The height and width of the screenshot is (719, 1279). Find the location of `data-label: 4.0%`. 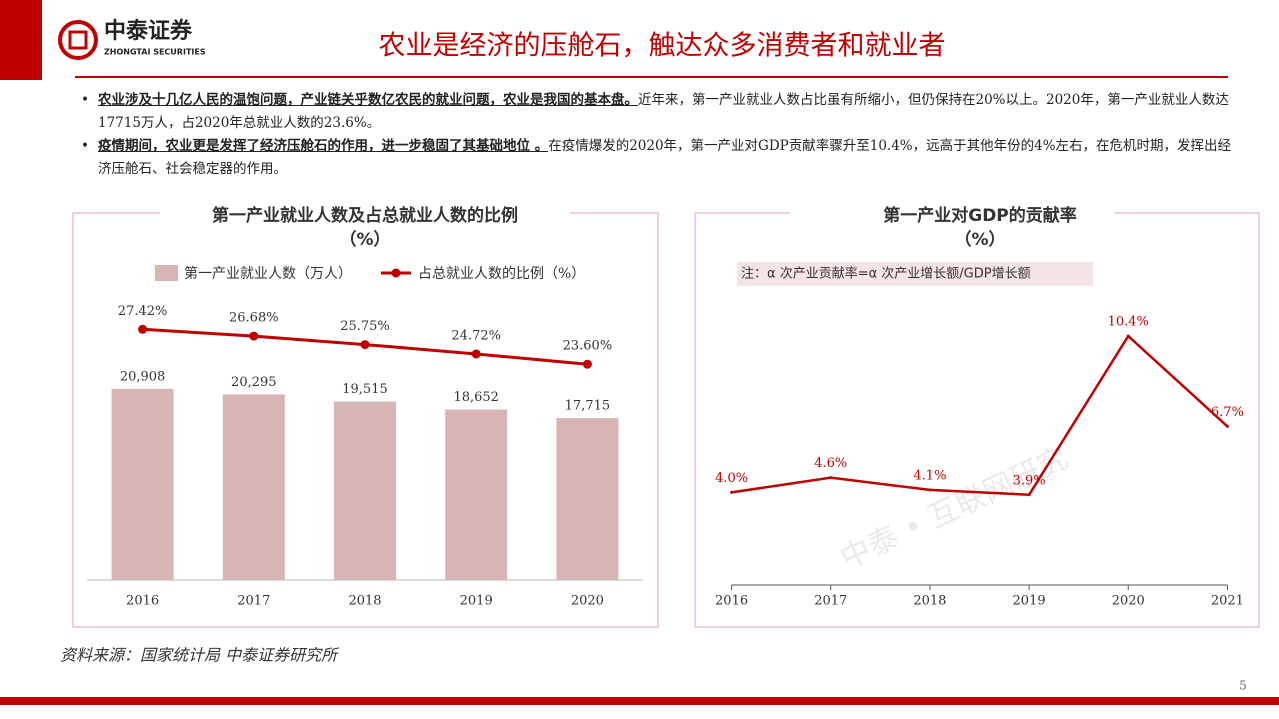

data-label: 4.0% is located at coordinates (731, 478).